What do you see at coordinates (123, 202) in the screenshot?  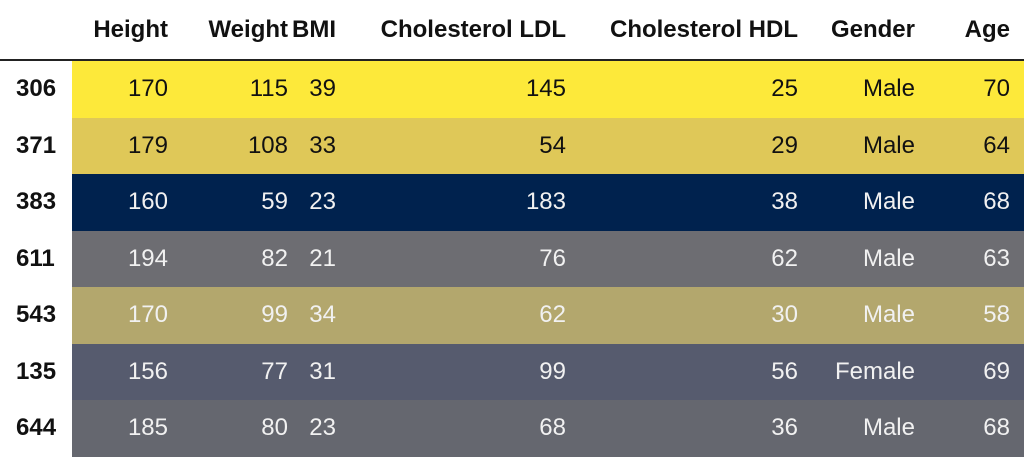 I see `cell-height: 160` at bounding box center [123, 202].